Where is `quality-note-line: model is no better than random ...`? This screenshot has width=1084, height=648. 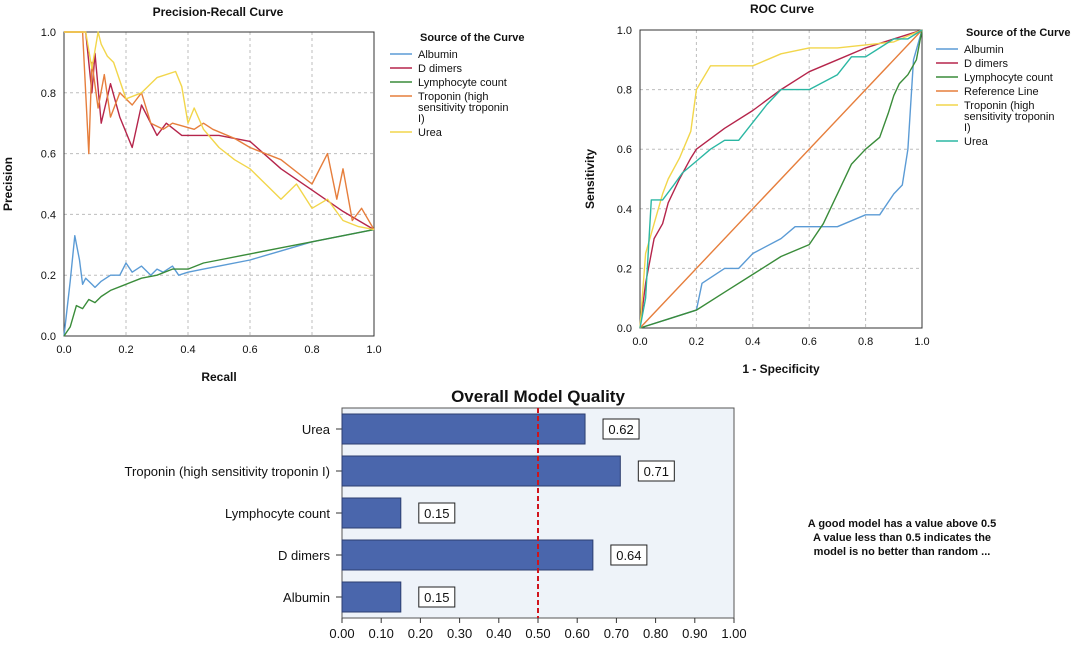
quality-note-line: model is no better than random ... is located at coordinates (902, 552).